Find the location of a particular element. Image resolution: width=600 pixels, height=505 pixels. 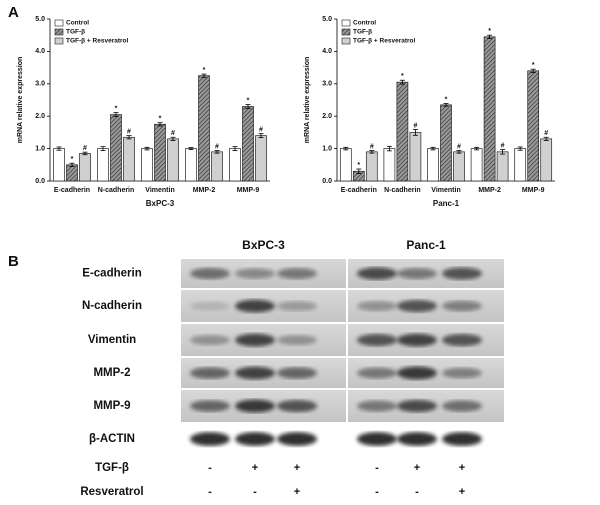

panel-label: A is located at coordinates (13, 12).